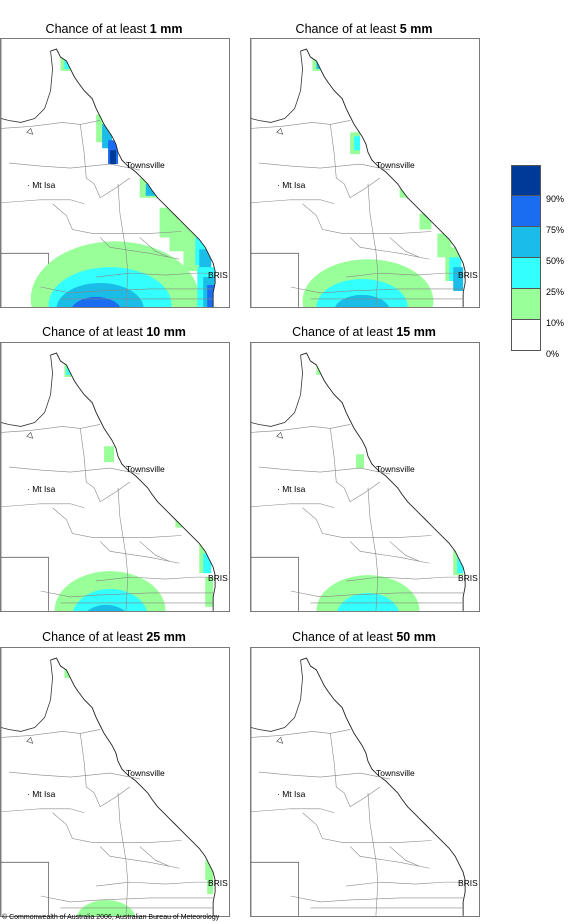 The width and height of the screenshot is (570, 923). Describe the element at coordinates (555, 230) in the screenshot. I see `legend-label-75: 75%` at that location.